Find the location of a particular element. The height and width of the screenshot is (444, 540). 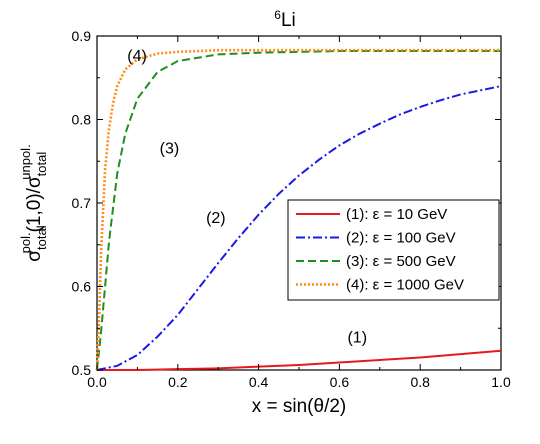

curve-annotation-3: (3) is located at coordinates (170, 149).